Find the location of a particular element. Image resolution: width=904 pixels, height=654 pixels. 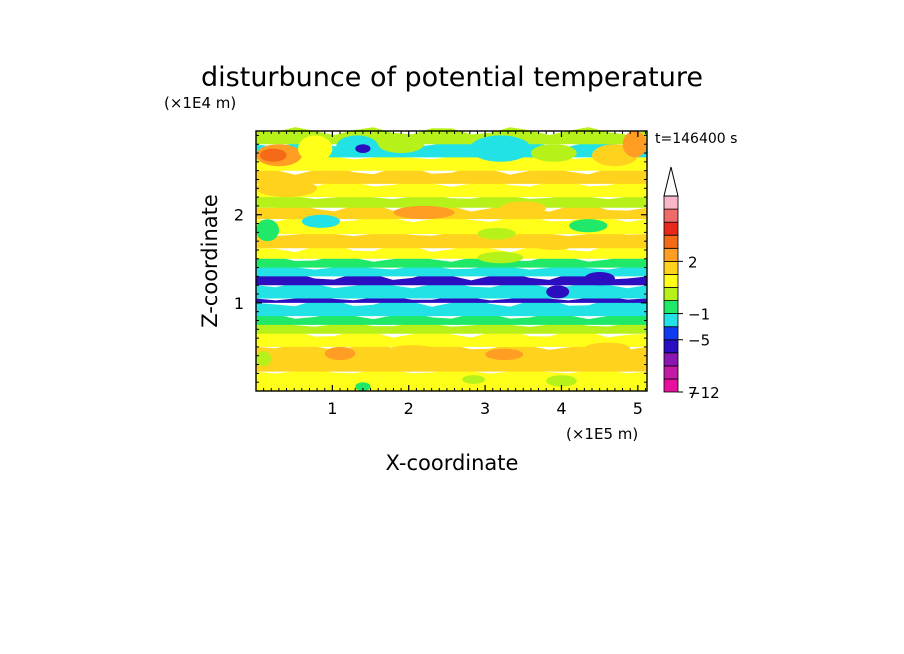

colorbar: 7 2 −1 −5 −12 is located at coordinates (691, 284).